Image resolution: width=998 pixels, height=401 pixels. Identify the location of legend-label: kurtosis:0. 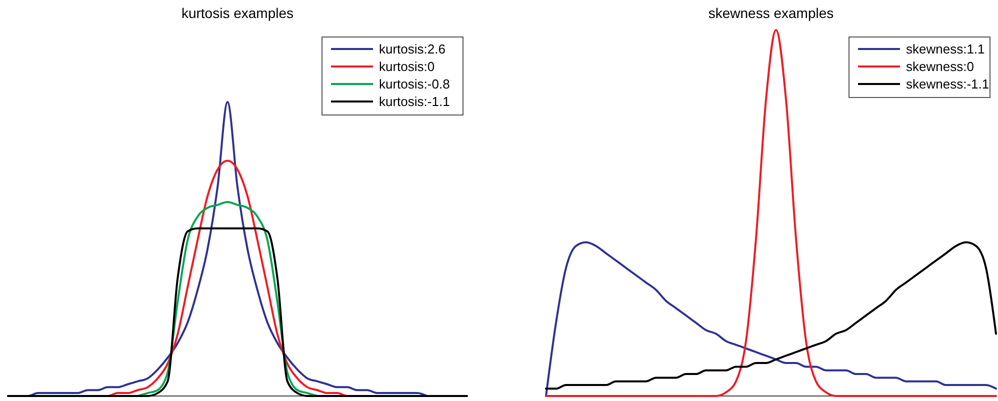
(407, 66).